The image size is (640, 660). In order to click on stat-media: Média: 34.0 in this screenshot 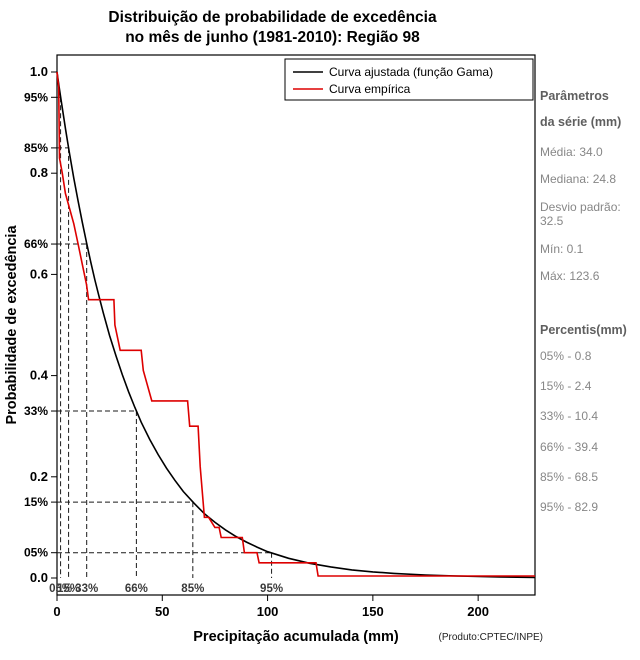, I will do `click(571, 151)`.